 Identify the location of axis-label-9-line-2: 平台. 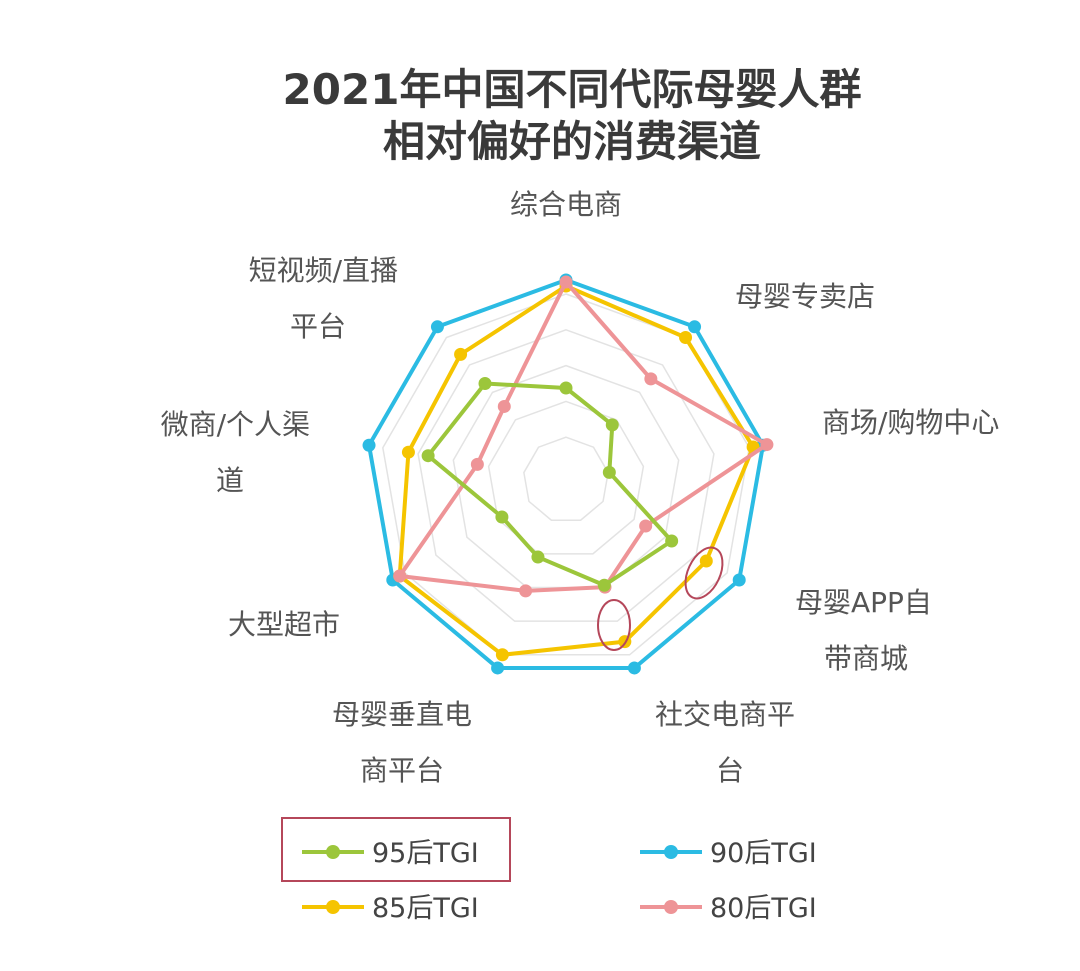
(318, 326).